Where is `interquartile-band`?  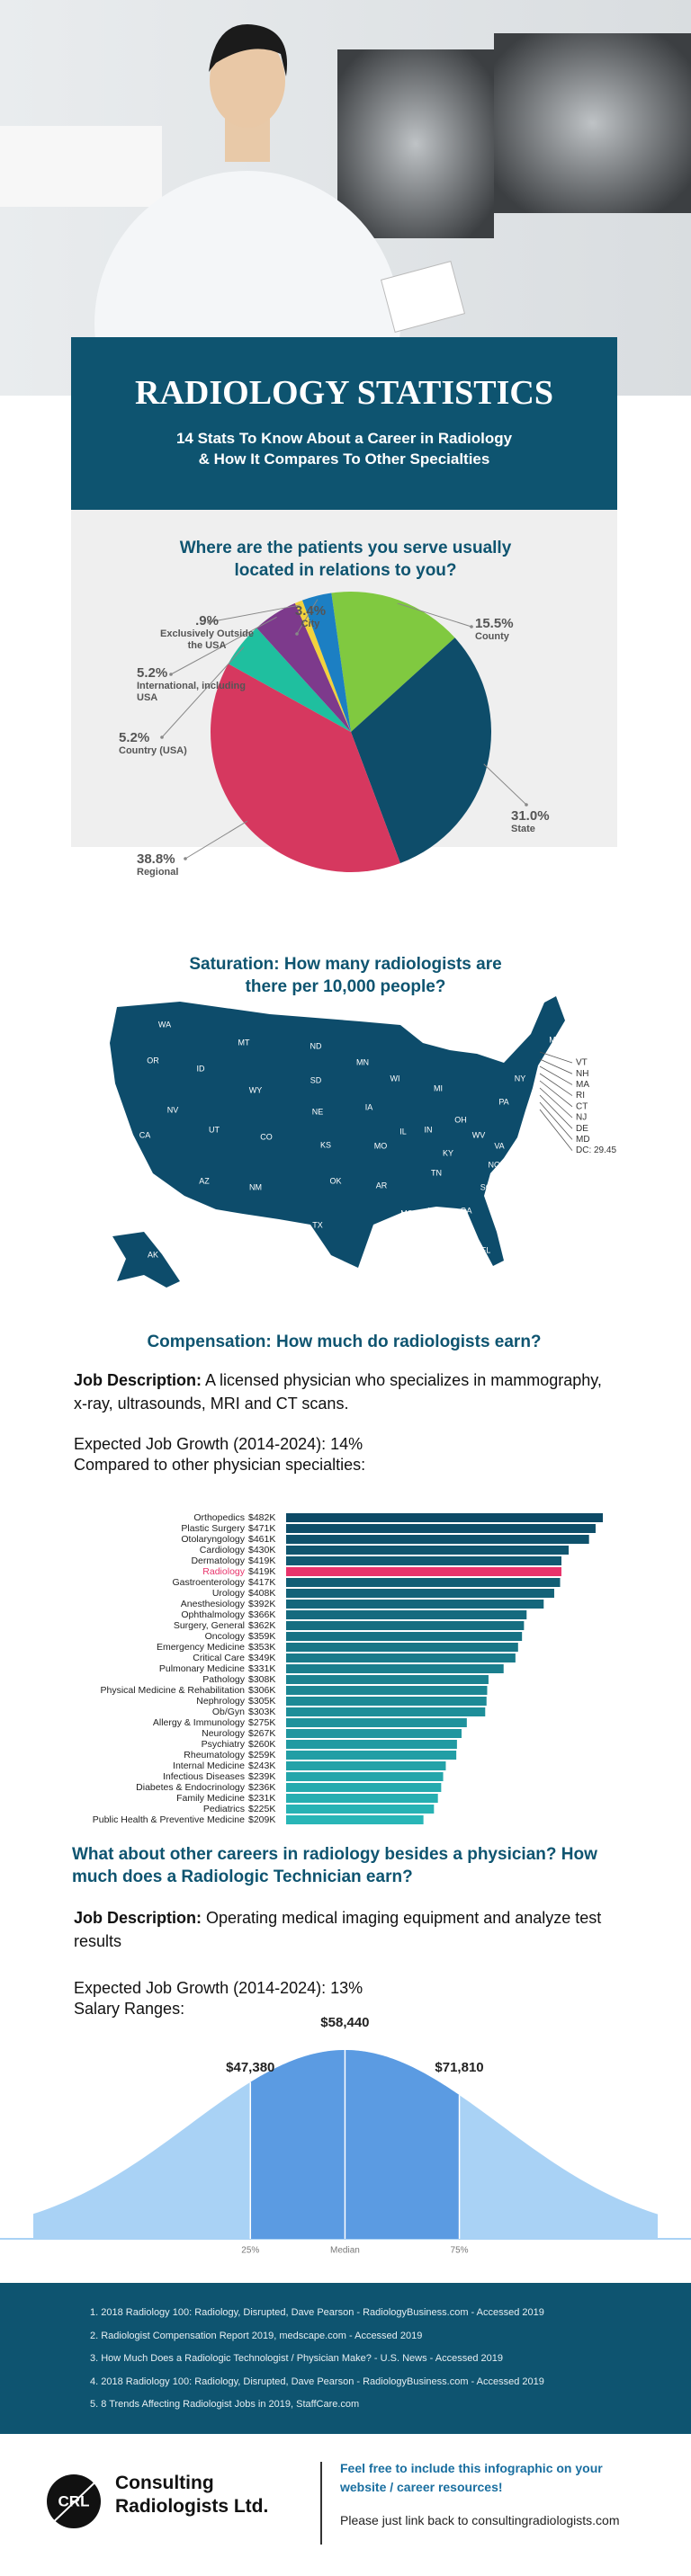
interquartile-band is located at coordinates (355, 2145).